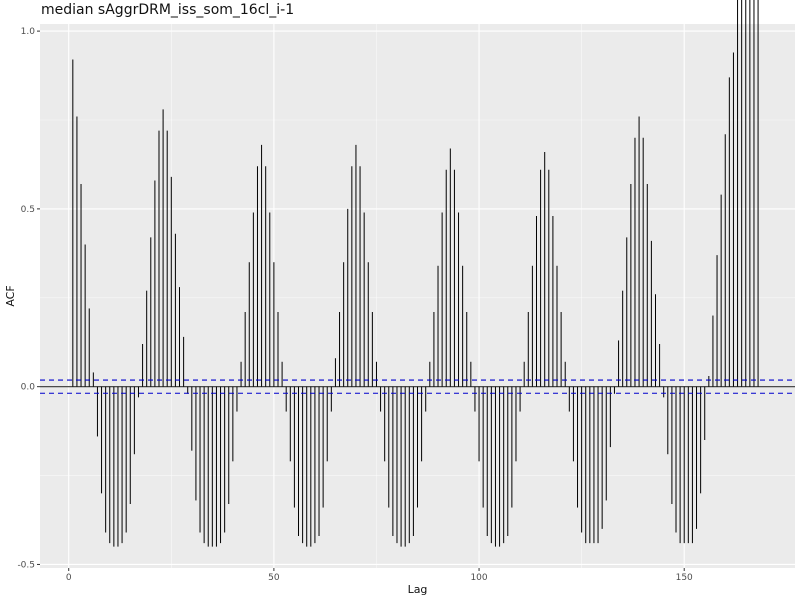 The image size is (800, 600). What do you see at coordinates (28, 210) in the screenshot?
I see `y-tick-label: 0.5` at bounding box center [28, 210].